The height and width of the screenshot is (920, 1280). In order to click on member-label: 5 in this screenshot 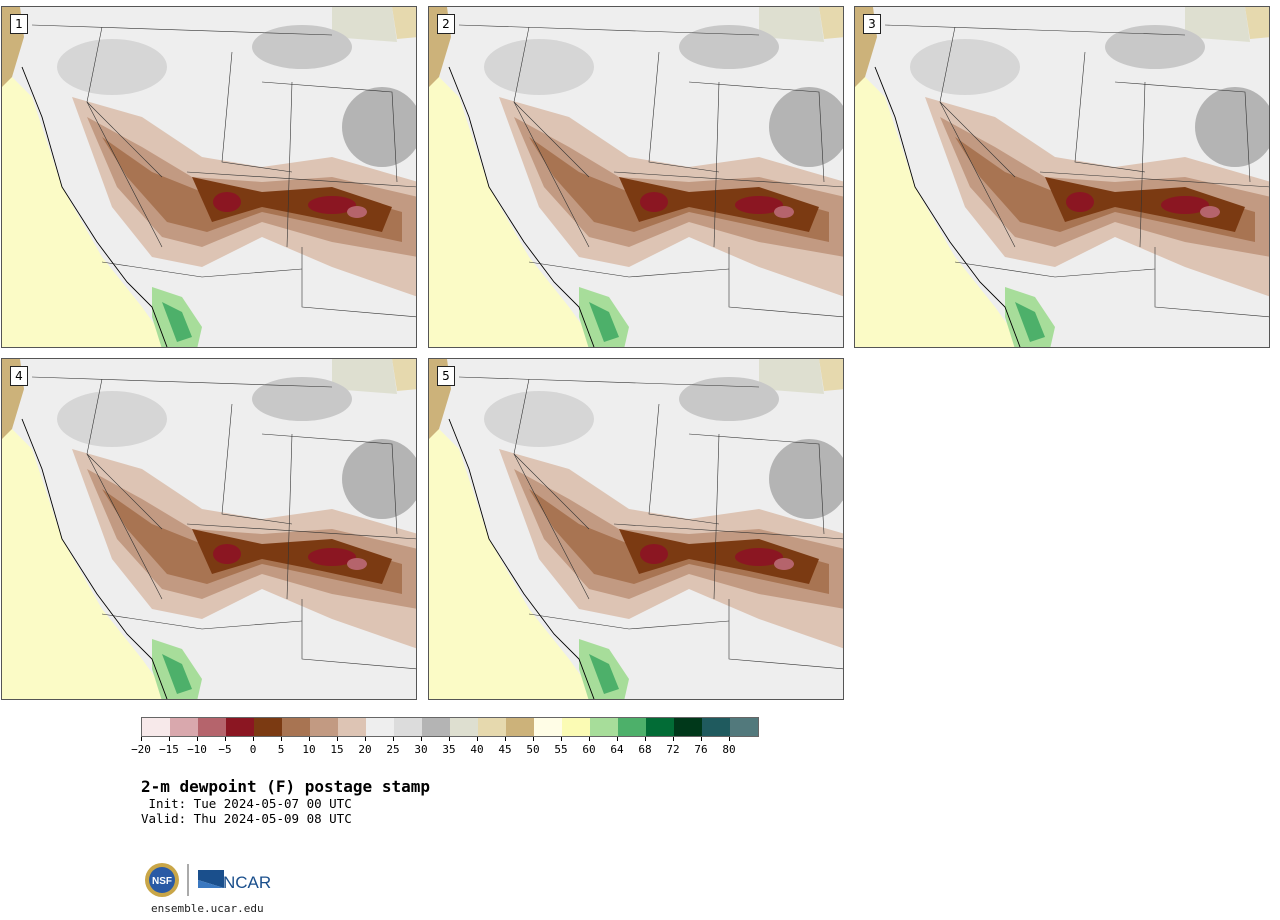, I will do `click(446, 376)`.